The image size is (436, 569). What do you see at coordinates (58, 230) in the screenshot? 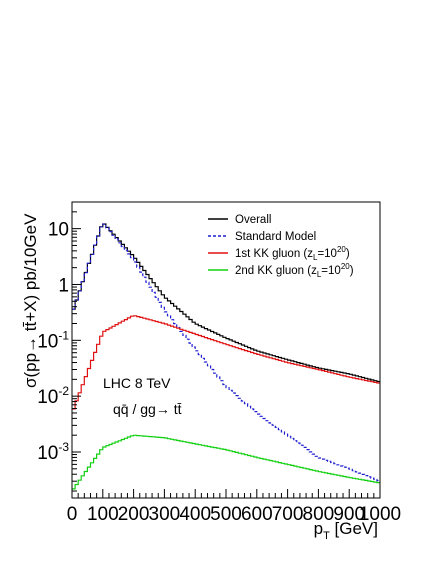
I see `y-tick-label: 10` at bounding box center [58, 230].